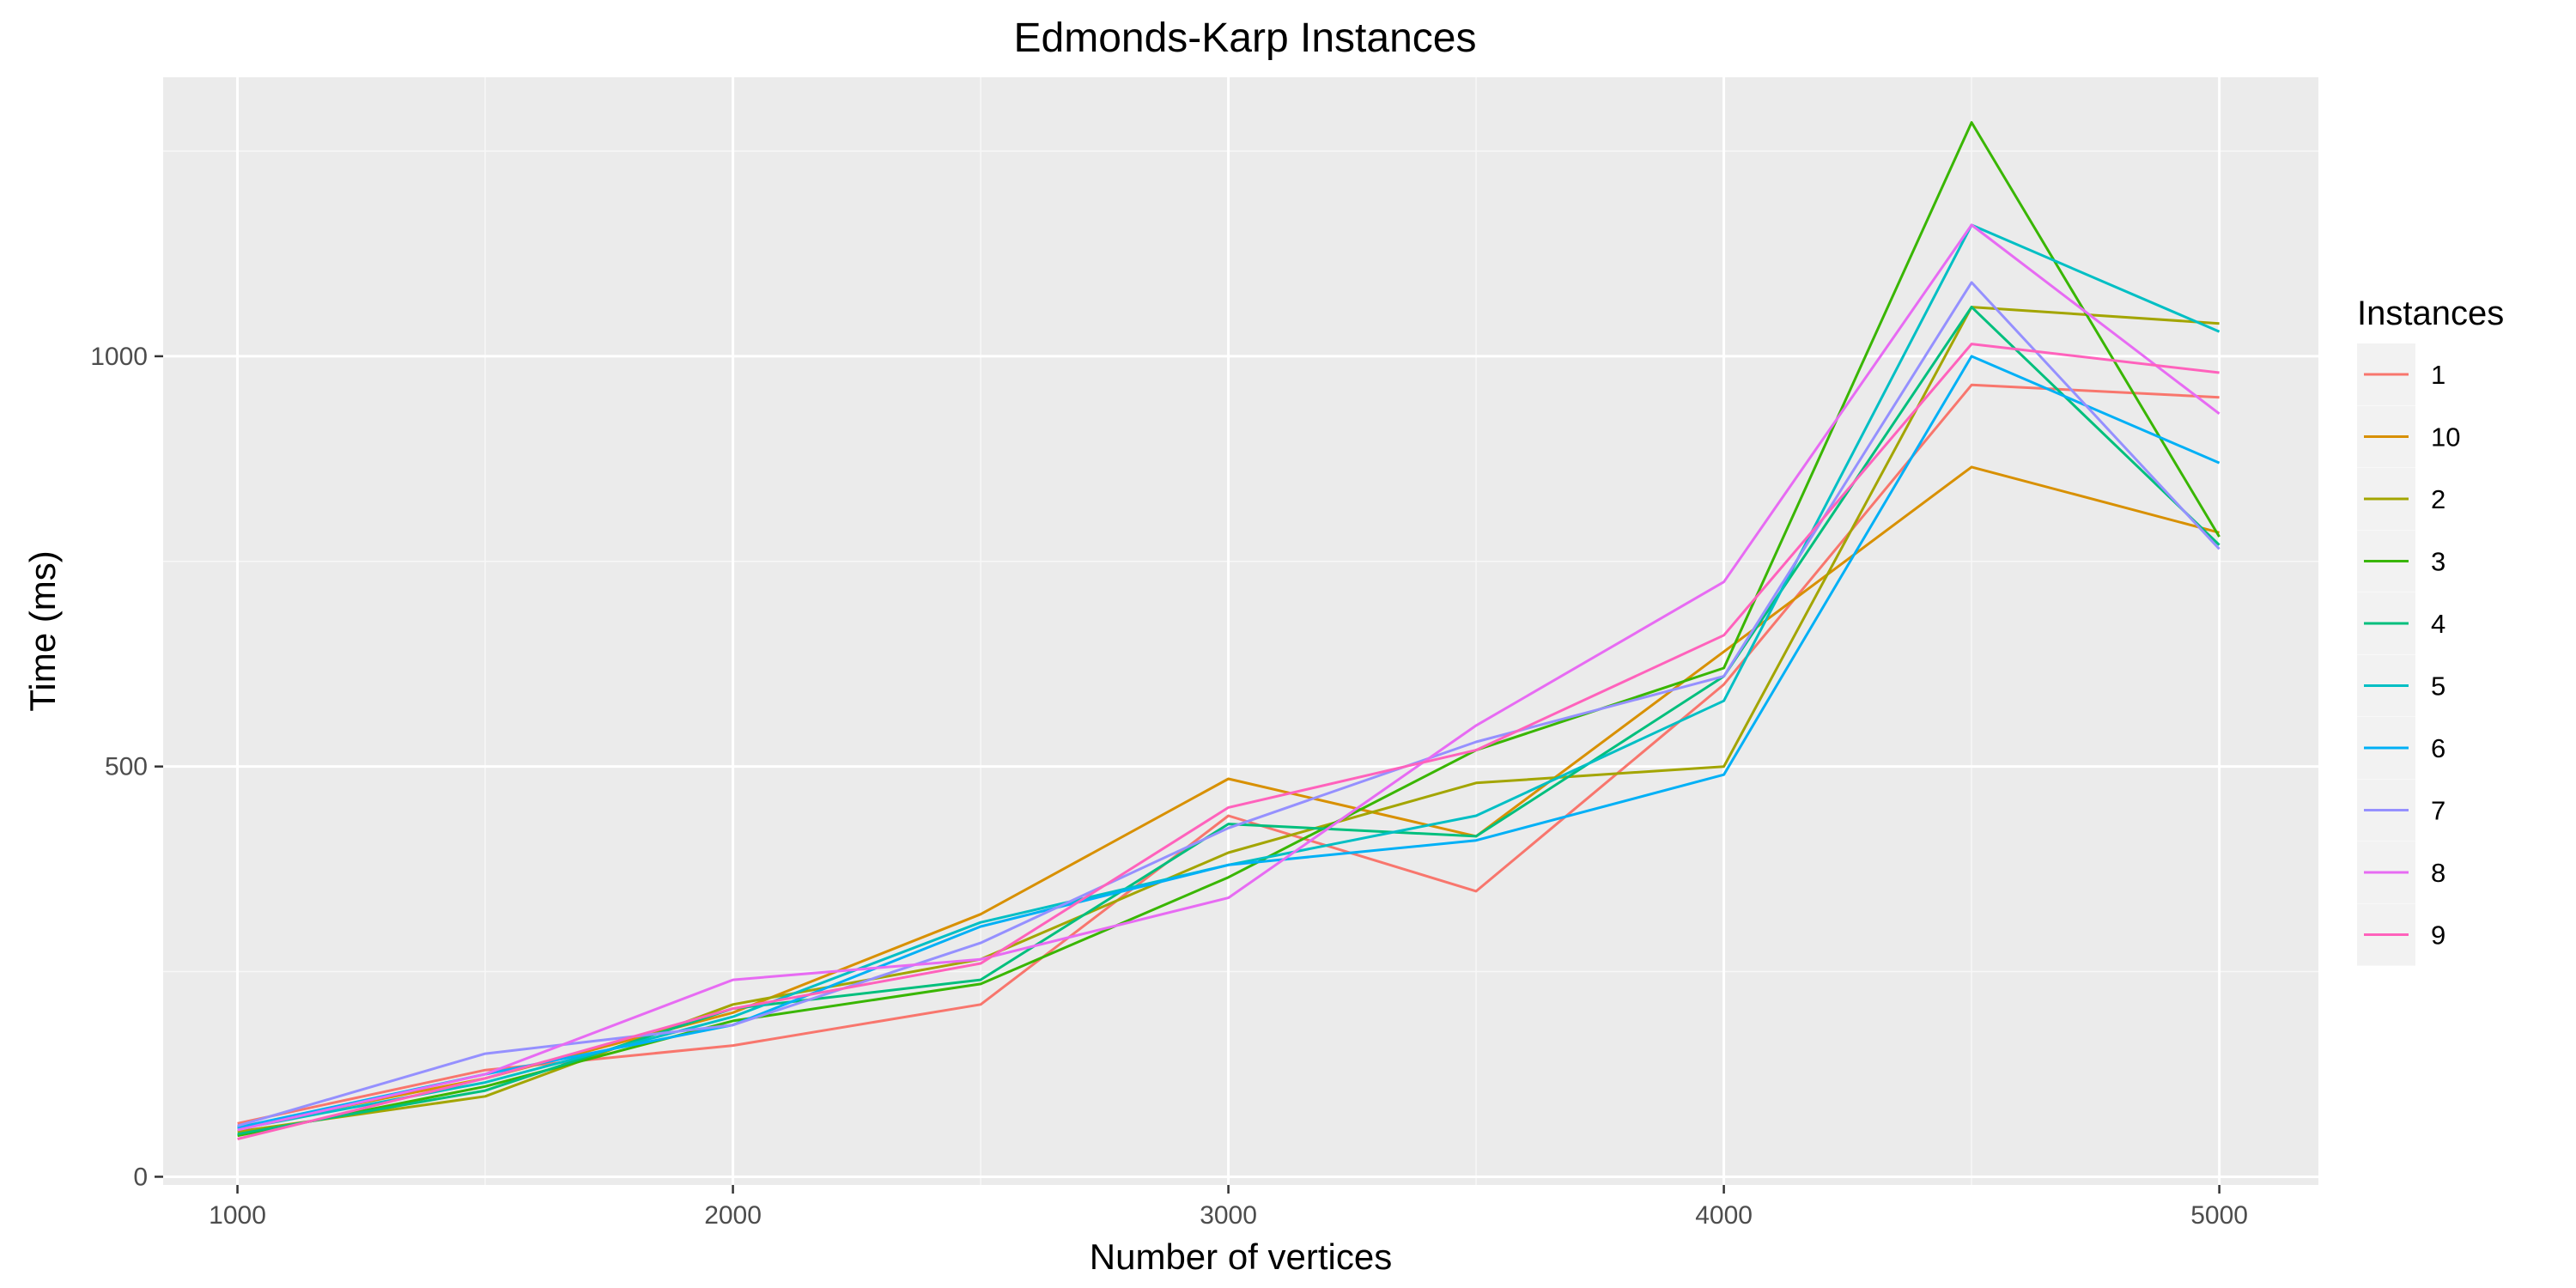  Describe the element at coordinates (1228, 1215) in the screenshot. I see `x-tick-label: 3000` at that location.